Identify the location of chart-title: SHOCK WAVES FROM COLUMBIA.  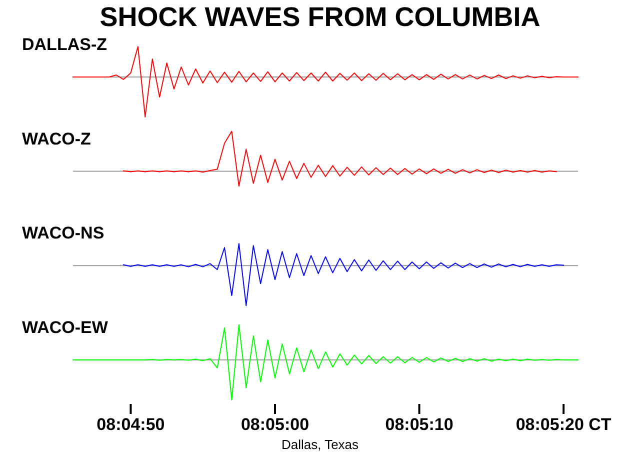
(320, 17).